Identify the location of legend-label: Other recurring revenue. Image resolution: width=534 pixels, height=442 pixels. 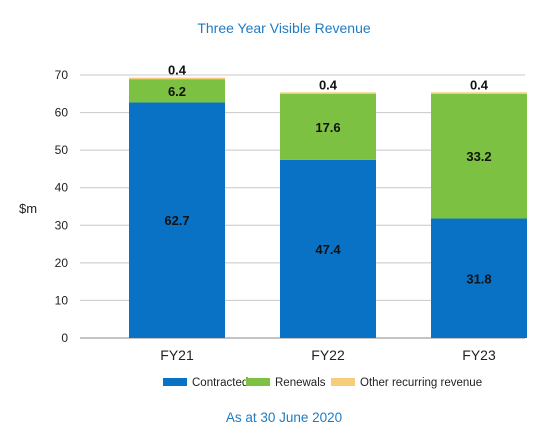
(421, 383).